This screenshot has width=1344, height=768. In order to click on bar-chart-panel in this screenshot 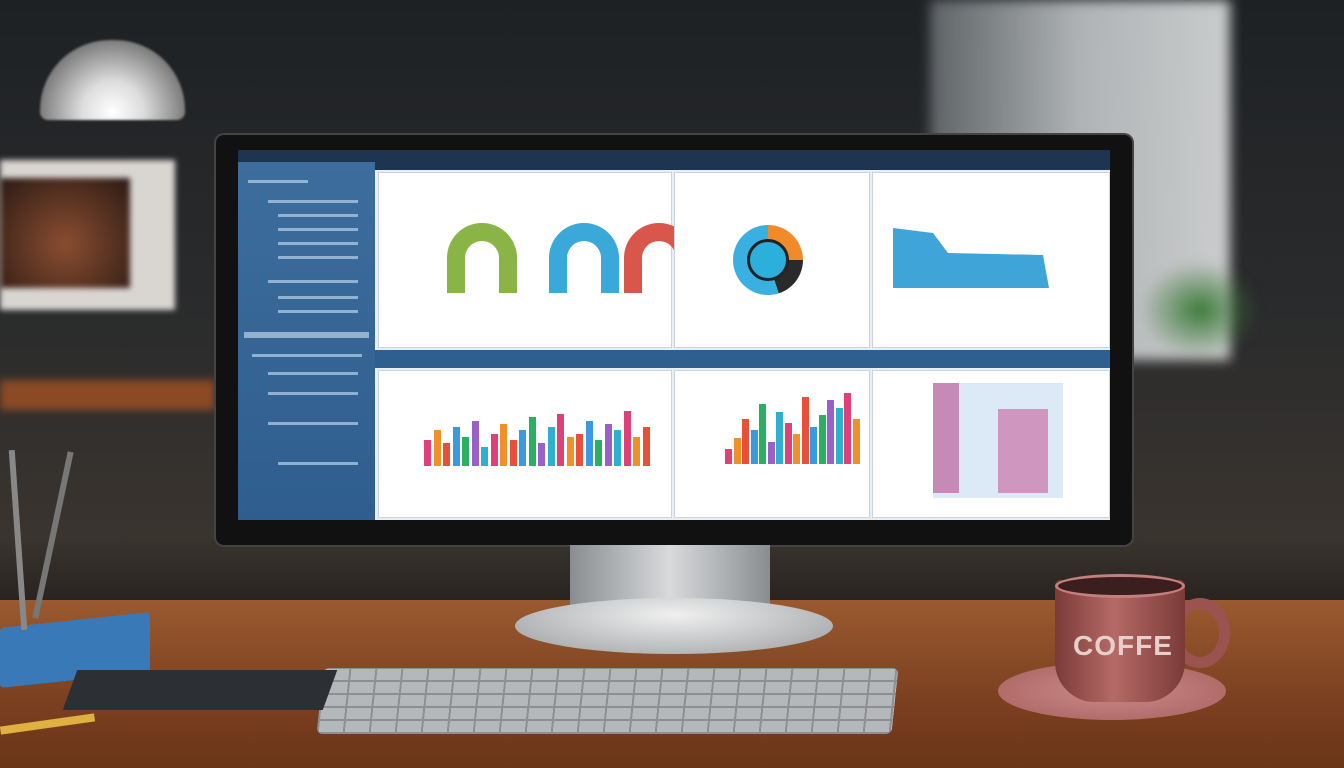, I will do `click(525, 444)`.